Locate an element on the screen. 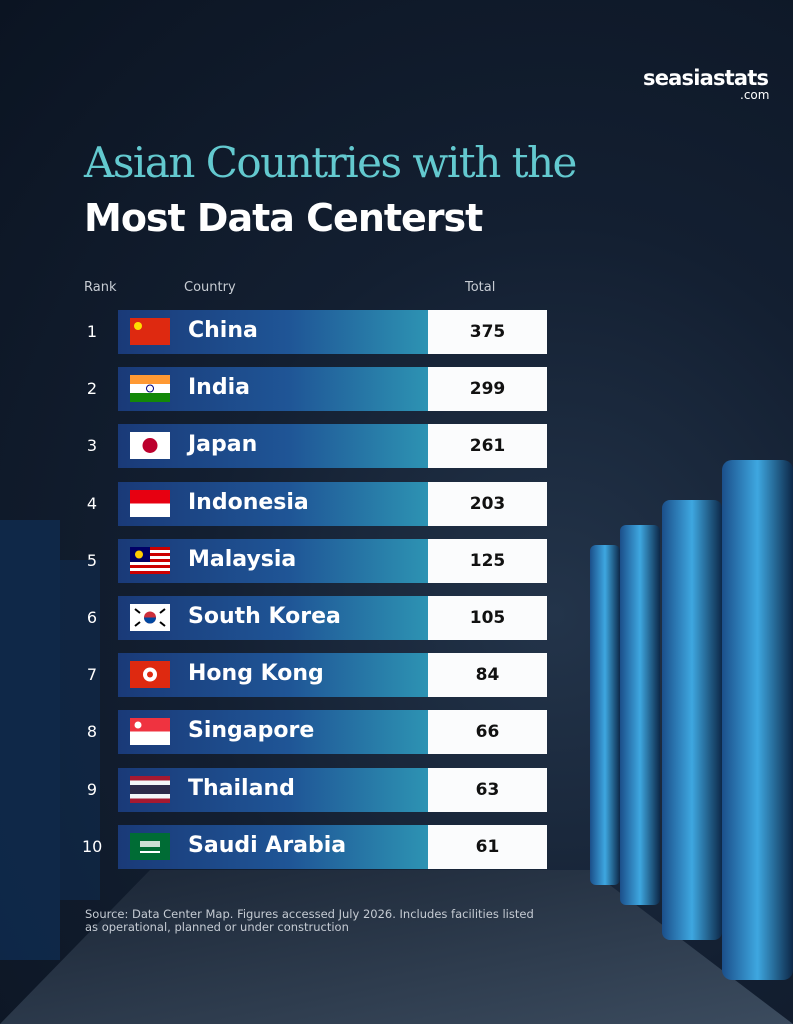 This screenshot has width=793, height=1024. rank: 9 is located at coordinates (92, 789).